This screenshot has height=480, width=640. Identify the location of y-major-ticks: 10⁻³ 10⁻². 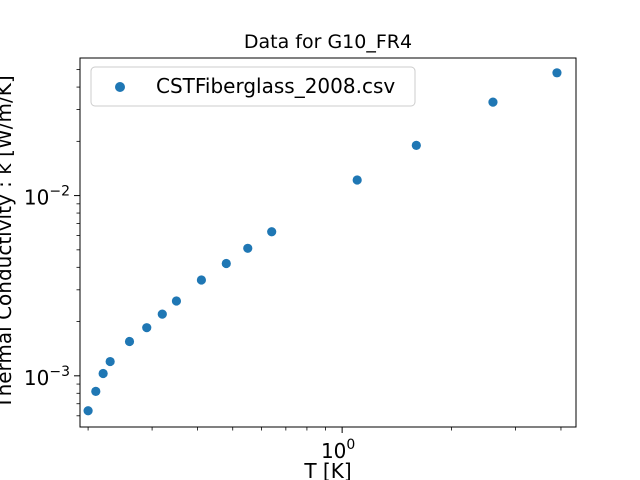
(52, 287).